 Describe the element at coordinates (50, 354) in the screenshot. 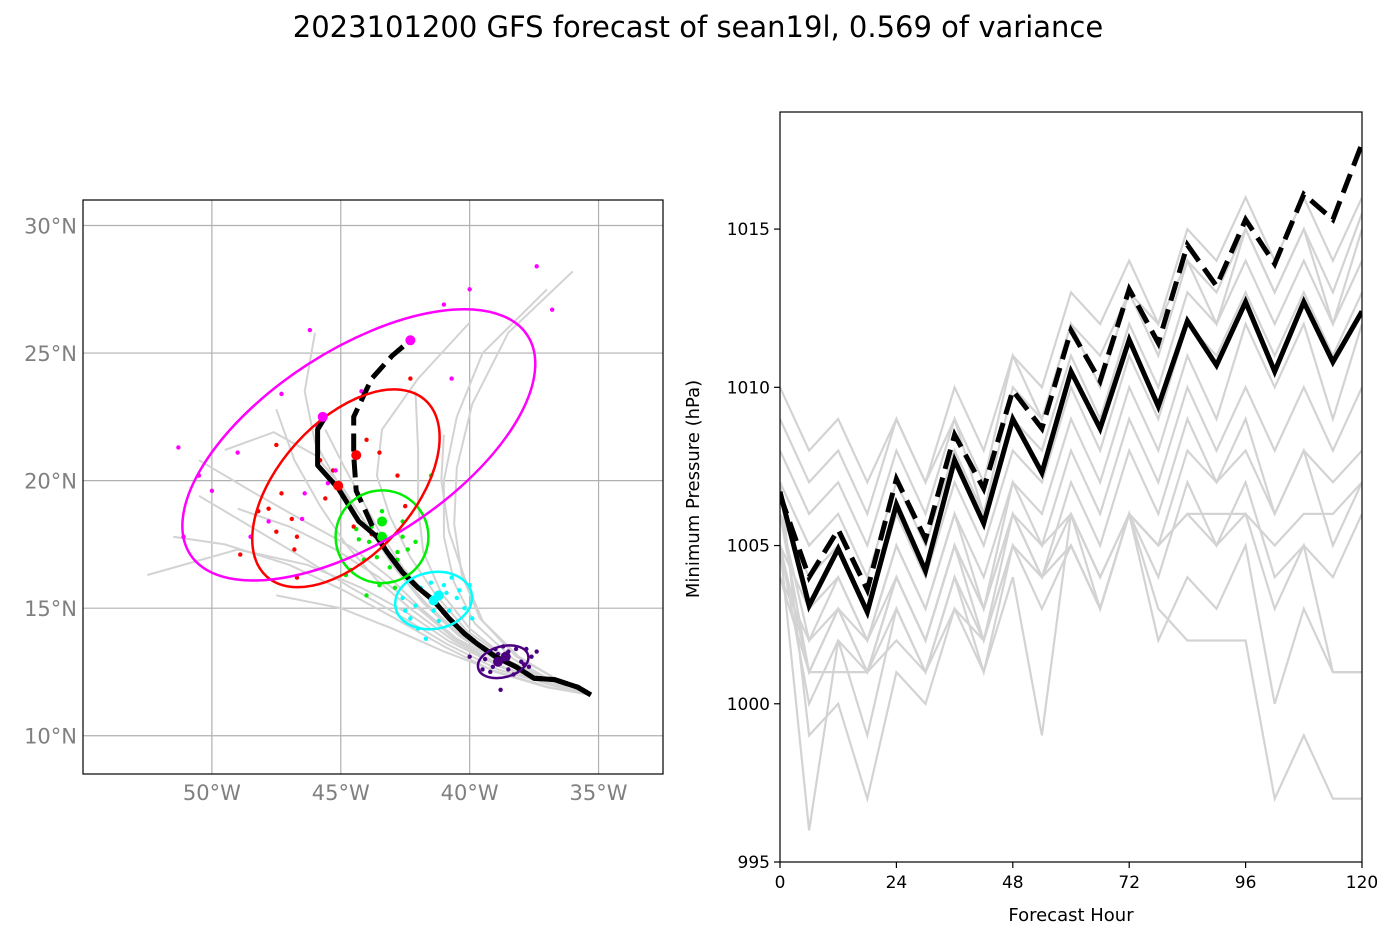

I see `map-y-tick-label: 25°N` at that location.